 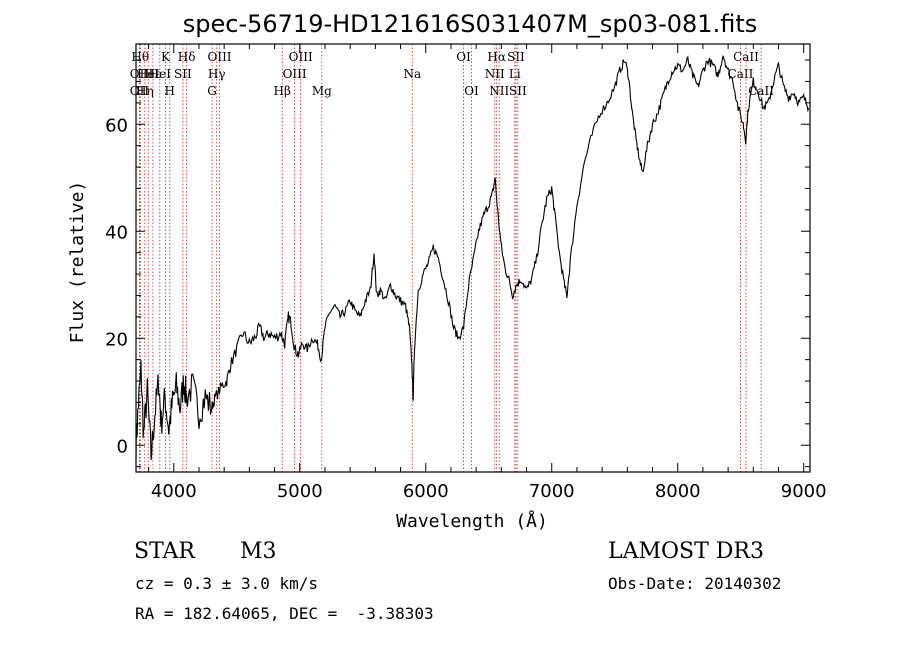 I want to click on y-axis-label: Flux (relative), so click(x=77, y=262).